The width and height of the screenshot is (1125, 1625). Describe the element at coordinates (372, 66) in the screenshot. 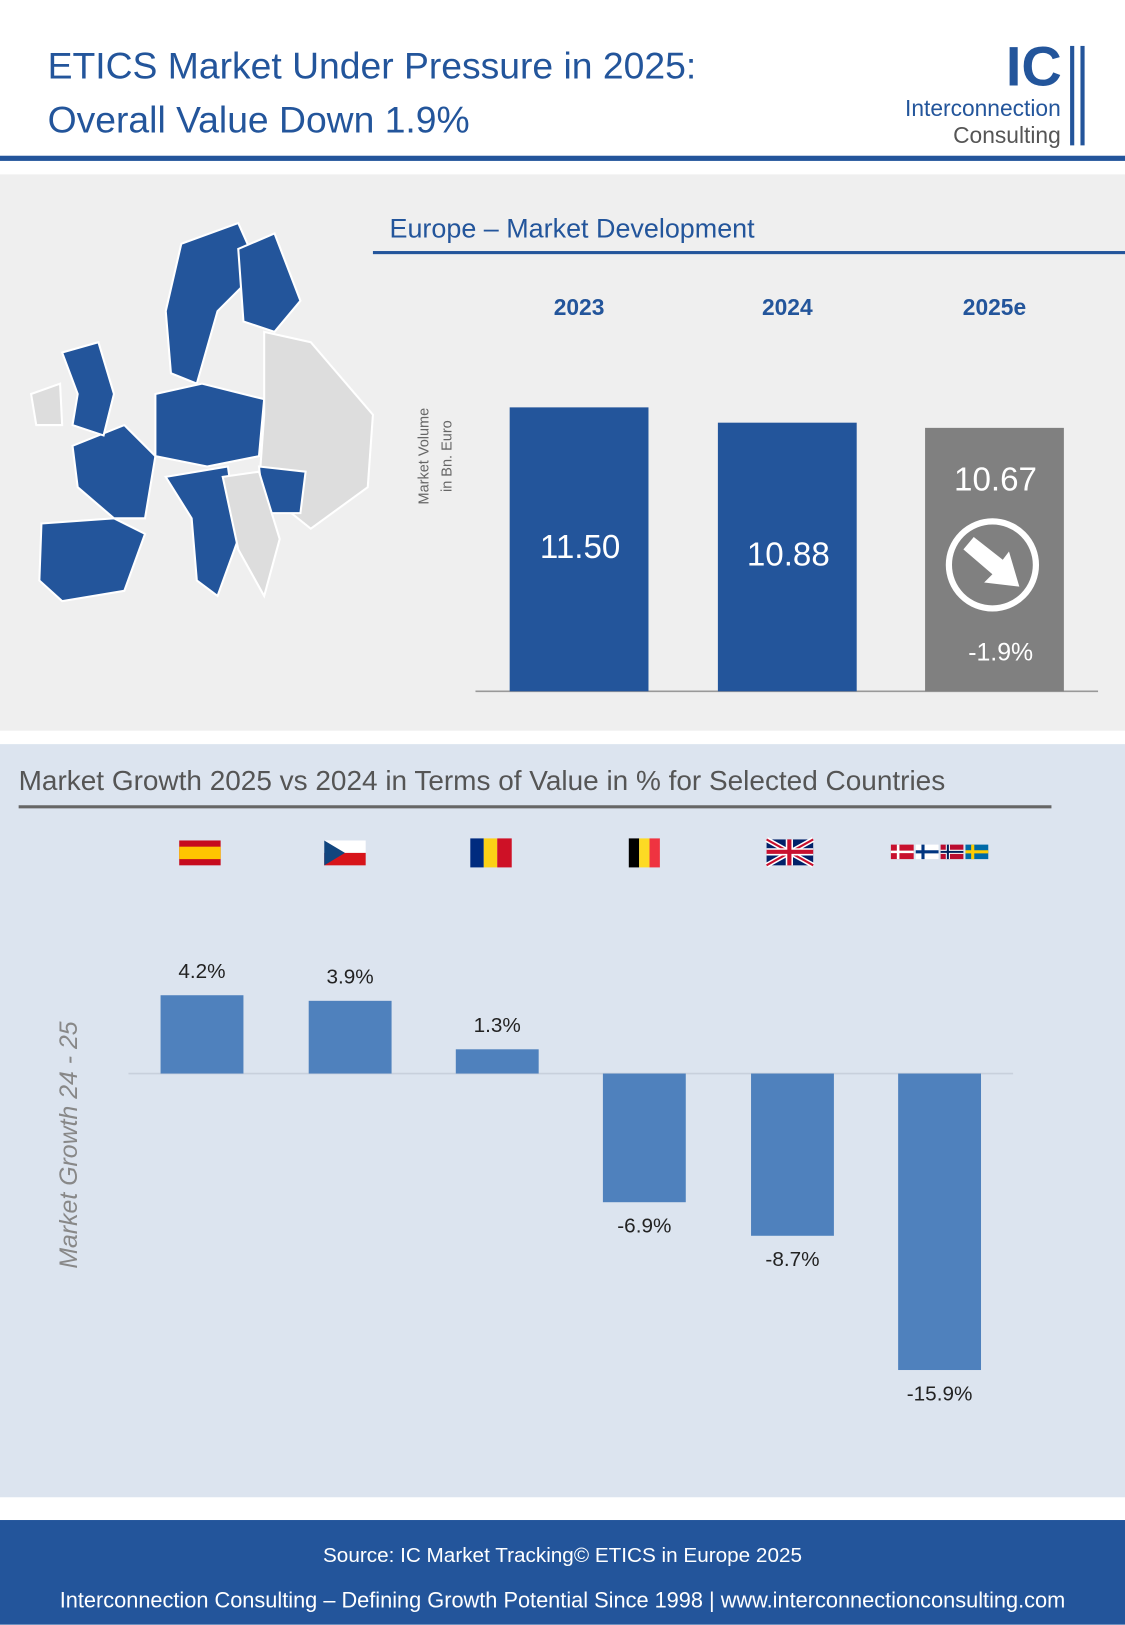

I see `title: ETICS Market Under Pressure in 2025:` at that location.